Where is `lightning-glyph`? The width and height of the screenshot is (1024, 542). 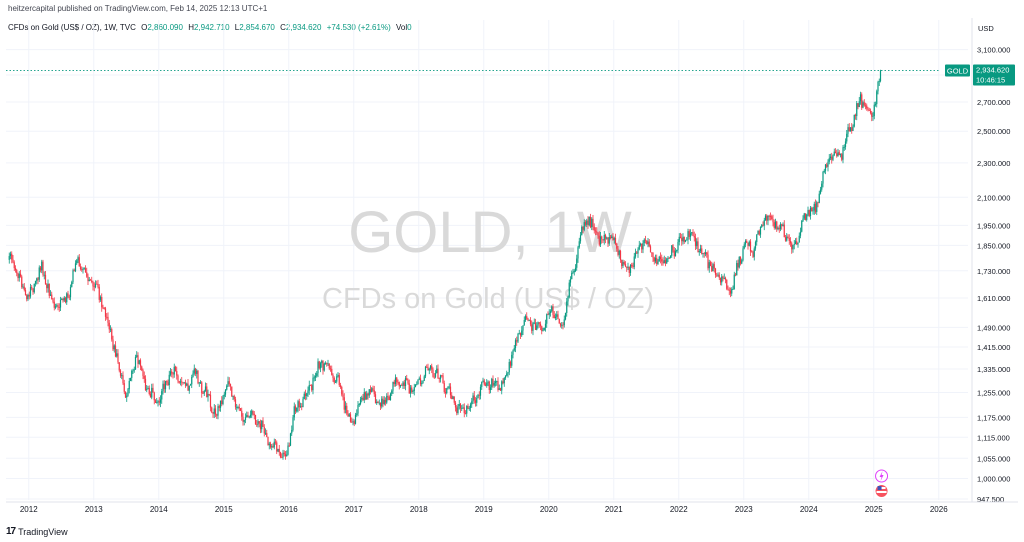
lightning-glyph is located at coordinates (881, 476).